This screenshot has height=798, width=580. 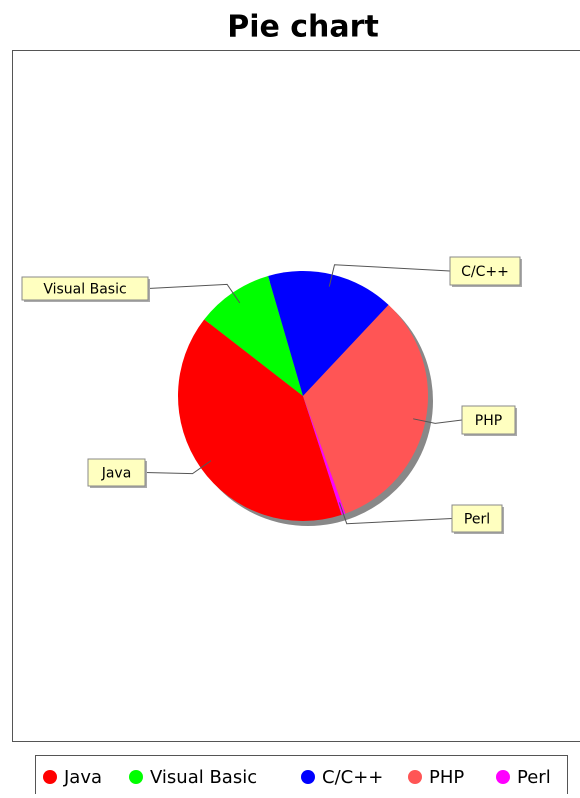 I want to click on legend-label: Java, so click(x=82, y=777).